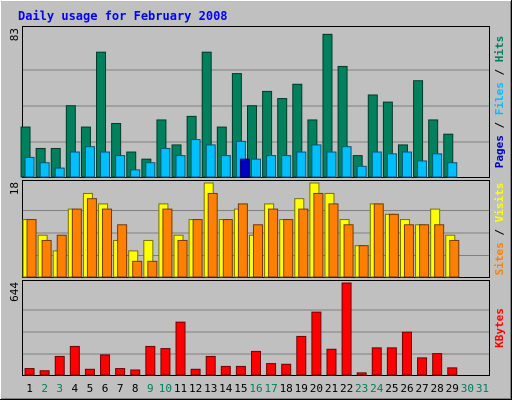  What do you see at coordinates (120, 388) in the screenshot?
I see `x-tick-label: 7` at bounding box center [120, 388].